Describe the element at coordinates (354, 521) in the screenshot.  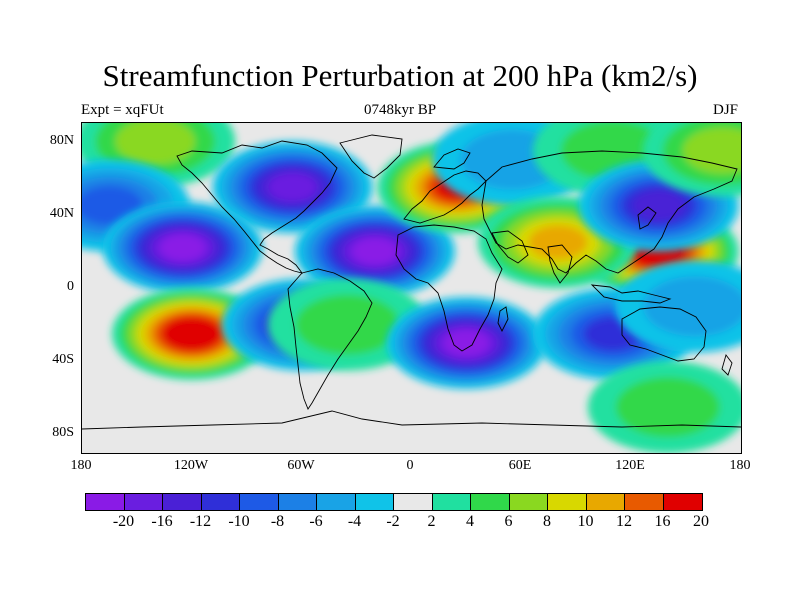
I see `colorbar-label: -4` at that location.